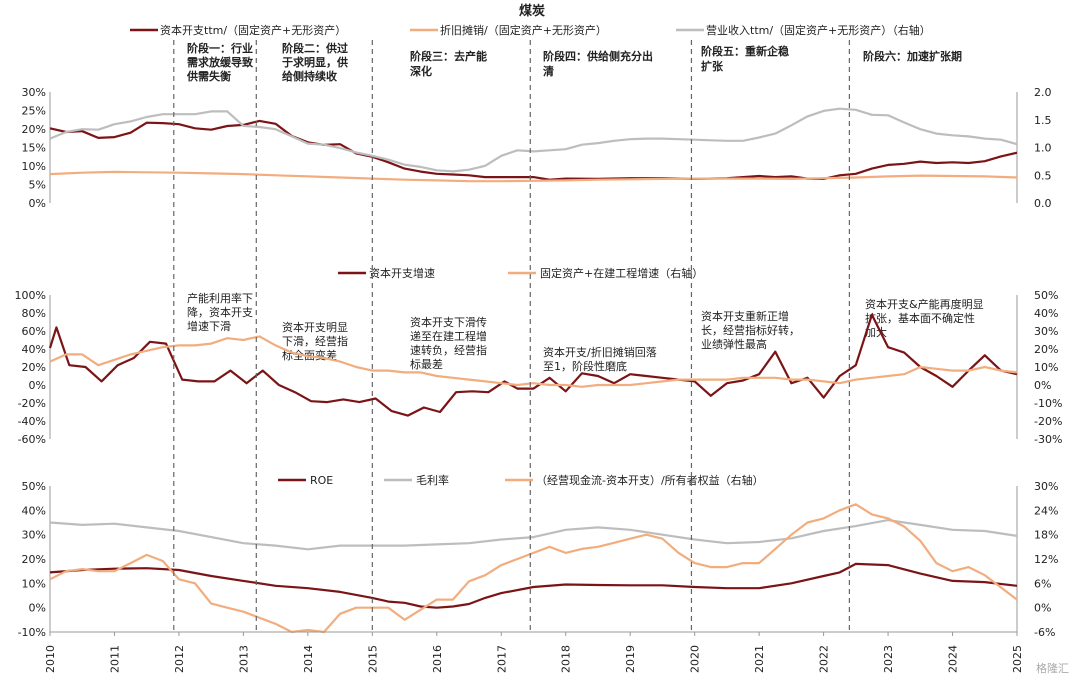  Describe the element at coordinates (1043, 92) in the screenshot. I see `panel1-right-tick-label: 2.0` at that location.